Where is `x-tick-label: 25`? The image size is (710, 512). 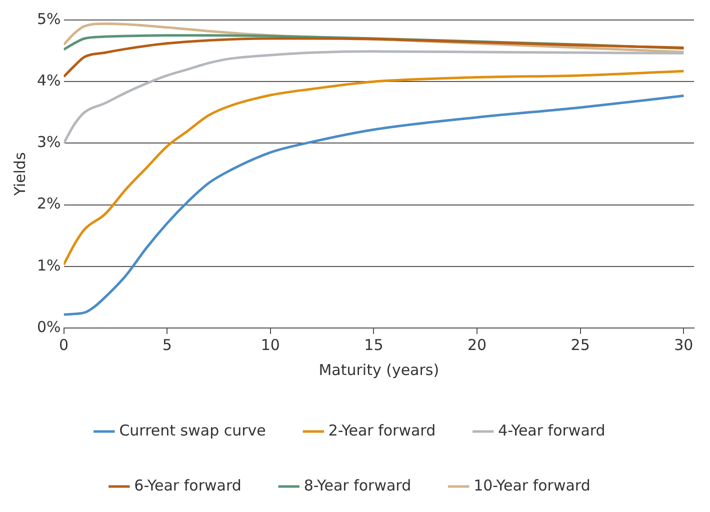
x-tick-label: 25 is located at coordinates (580, 345).